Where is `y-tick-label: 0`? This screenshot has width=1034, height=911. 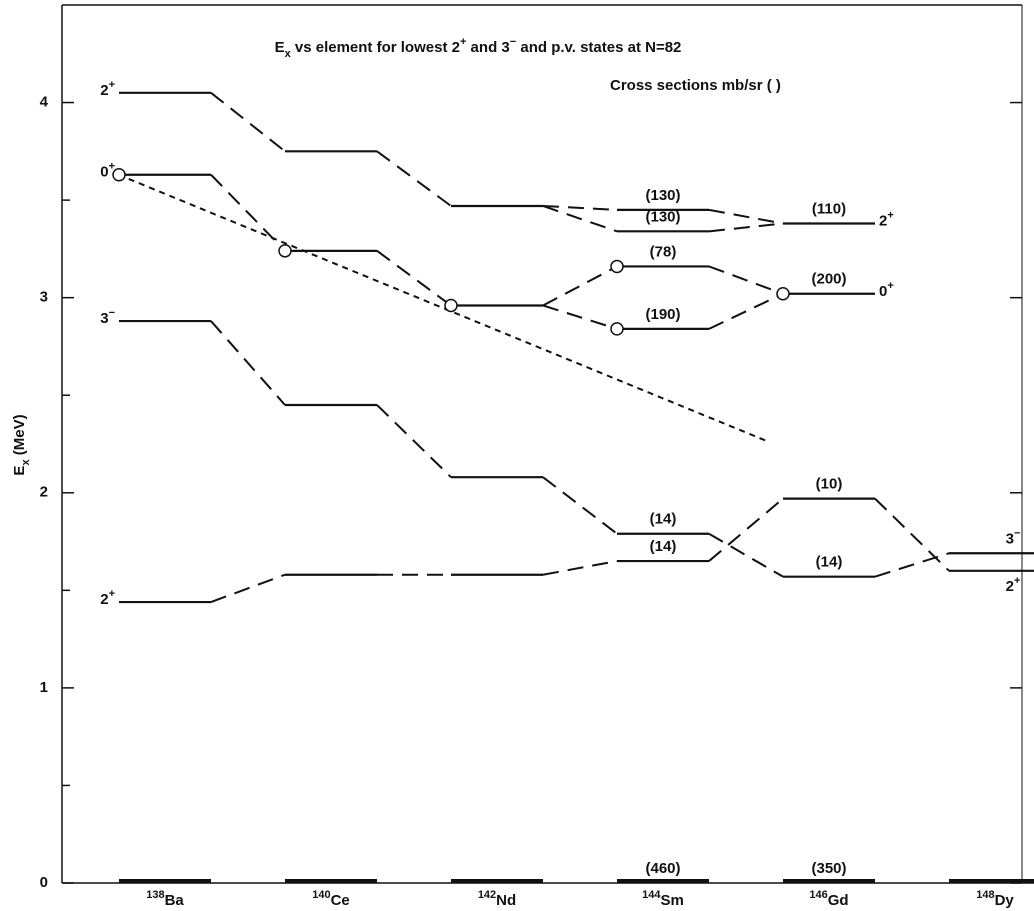 y-tick-label: 0 is located at coordinates (44, 882).